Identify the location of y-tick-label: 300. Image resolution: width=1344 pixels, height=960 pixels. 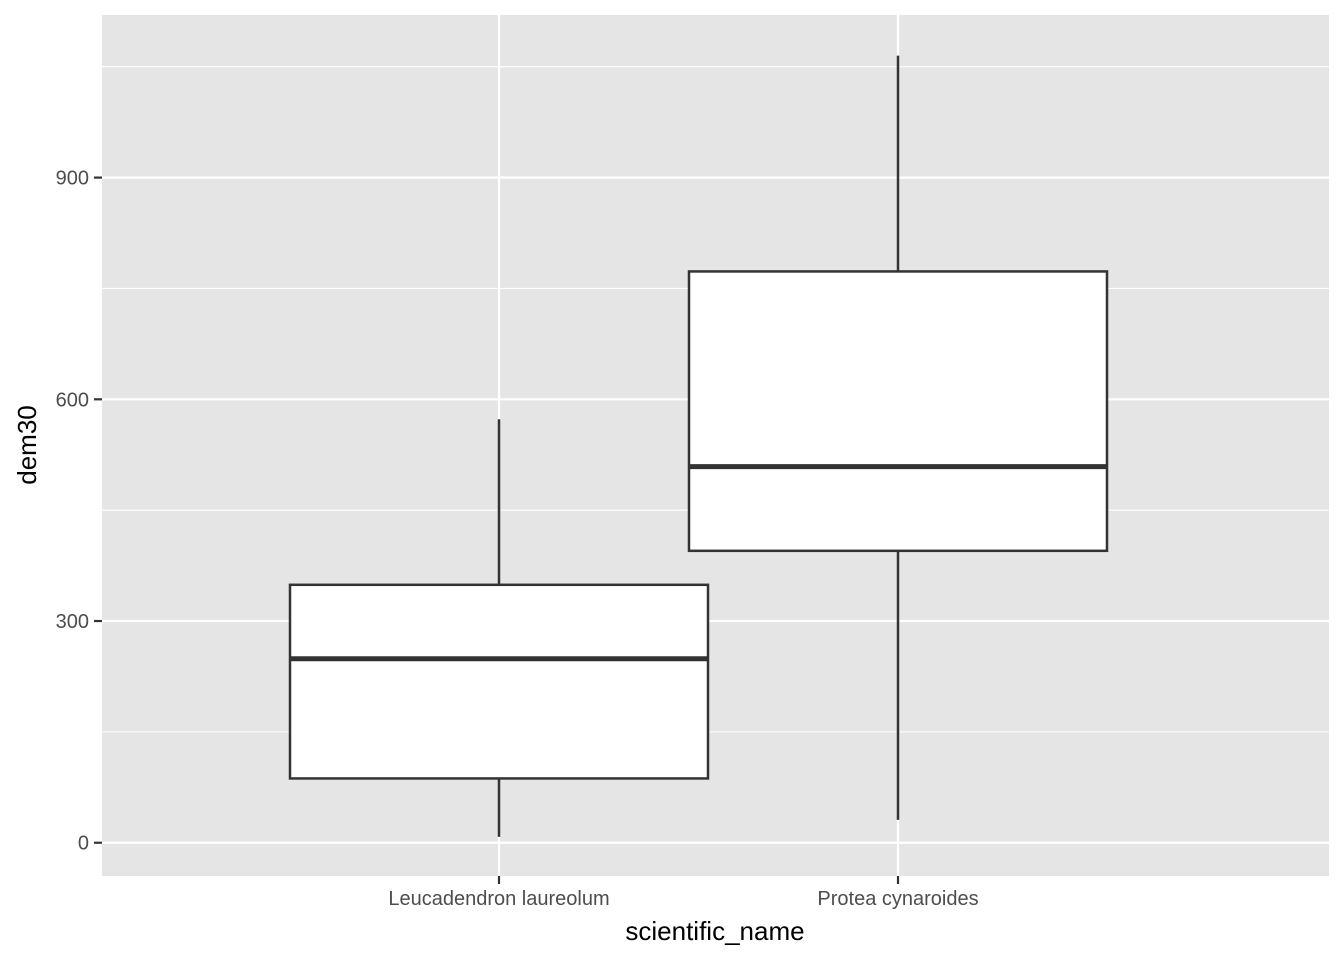
(72, 622).